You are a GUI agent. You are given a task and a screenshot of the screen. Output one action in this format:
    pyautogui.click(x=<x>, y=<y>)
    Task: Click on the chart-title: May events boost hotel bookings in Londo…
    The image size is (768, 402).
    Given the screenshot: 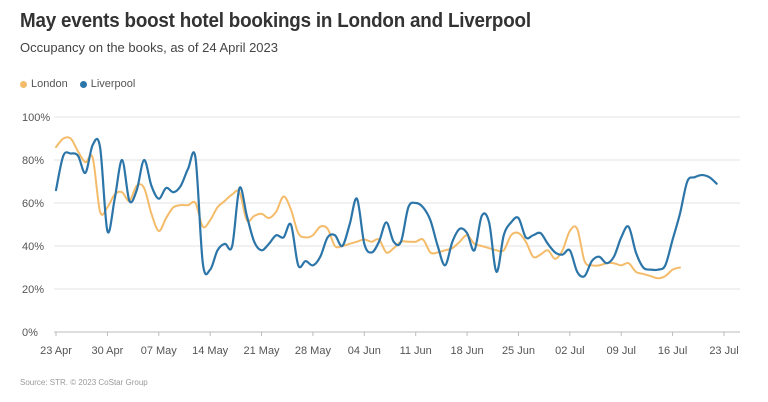 What is the action you would take?
    pyautogui.click(x=275, y=21)
    